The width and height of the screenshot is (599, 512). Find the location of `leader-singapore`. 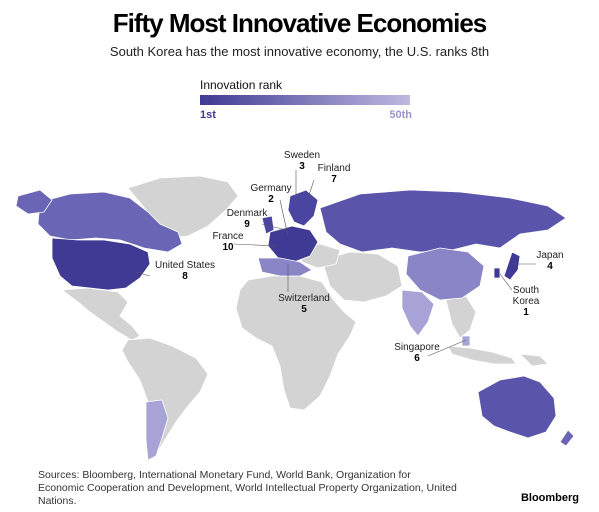

leader-singapore is located at coordinates (447, 348).